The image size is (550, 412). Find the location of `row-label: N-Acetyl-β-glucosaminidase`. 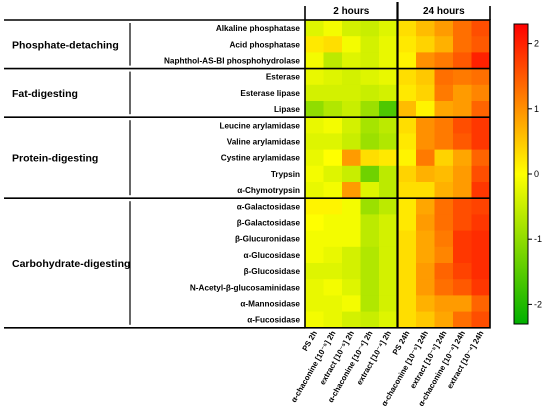

row-label: N-Acetyl-β-glucosaminidase is located at coordinates (245, 287).